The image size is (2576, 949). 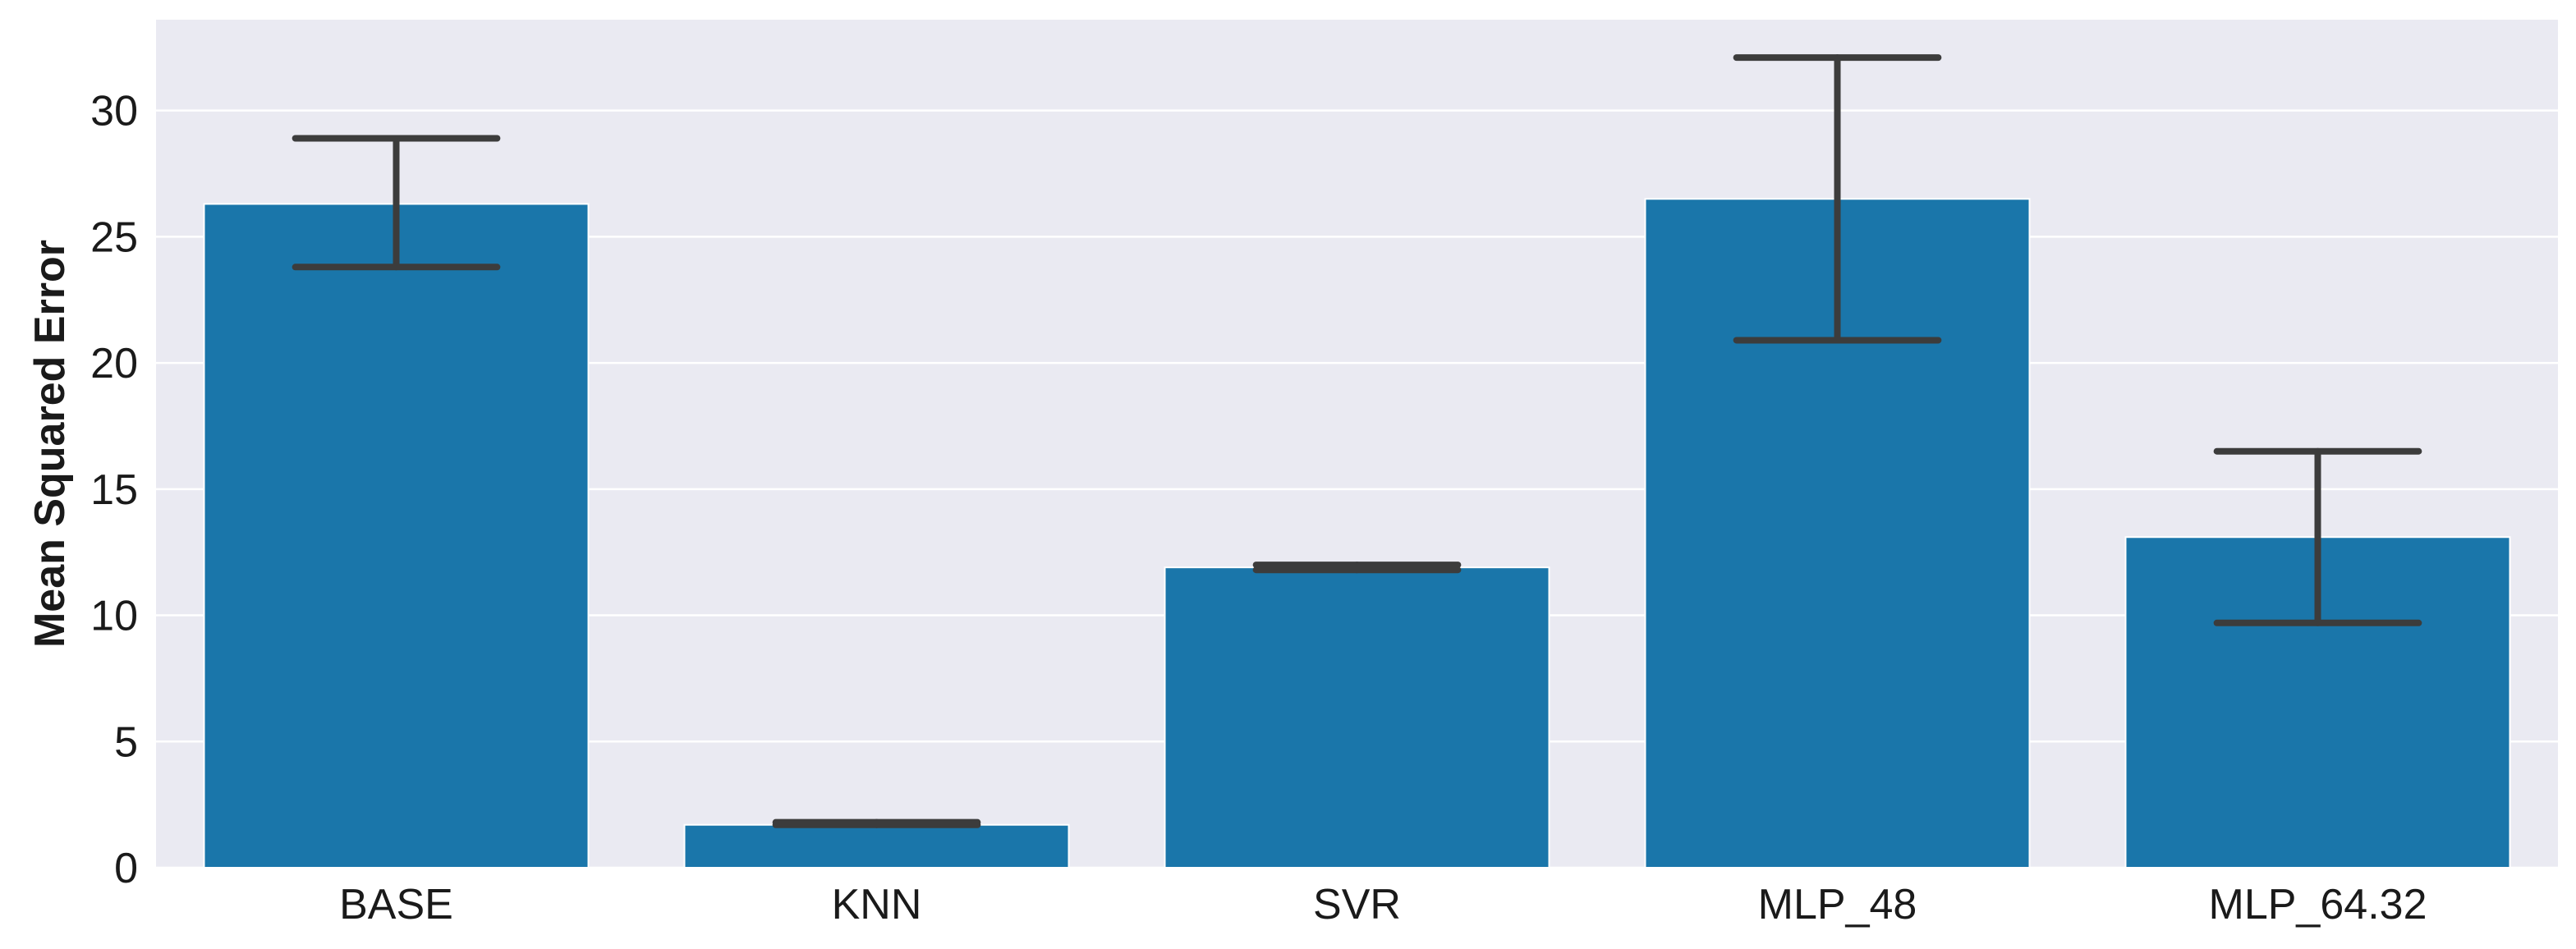 I want to click on x-tick-label: MLP_48, so click(x=1837, y=904).